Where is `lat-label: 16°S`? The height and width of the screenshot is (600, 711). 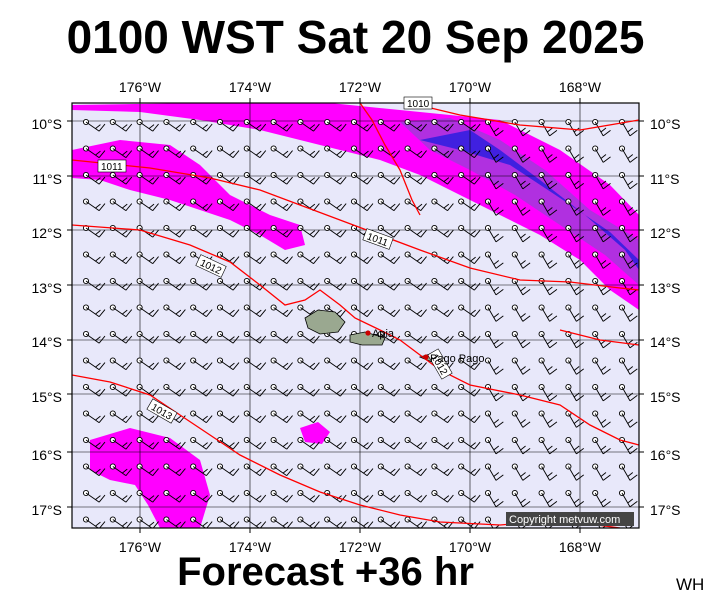
lat-label: 16°S is located at coordinates (46, 455).